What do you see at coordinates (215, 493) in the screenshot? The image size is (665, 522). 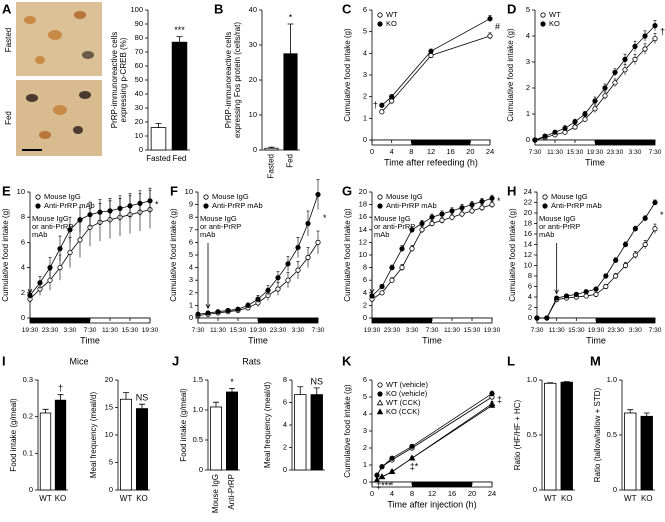 I see `x-tick-label: Mouse IgG` at bounding box center [215, 493].